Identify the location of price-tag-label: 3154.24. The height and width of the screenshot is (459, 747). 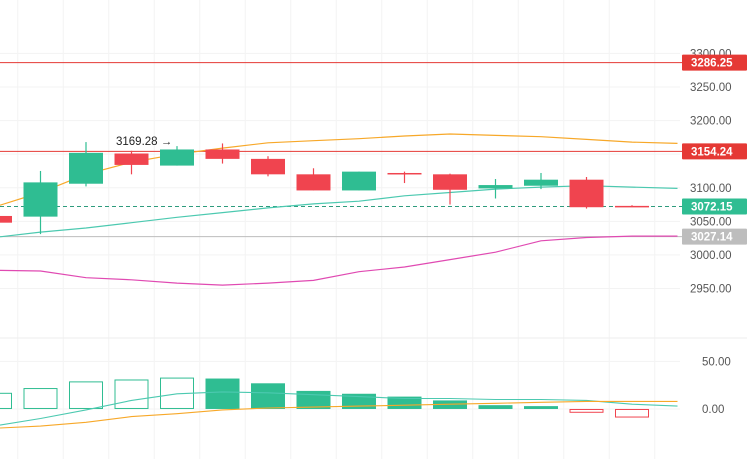
(712, 152).